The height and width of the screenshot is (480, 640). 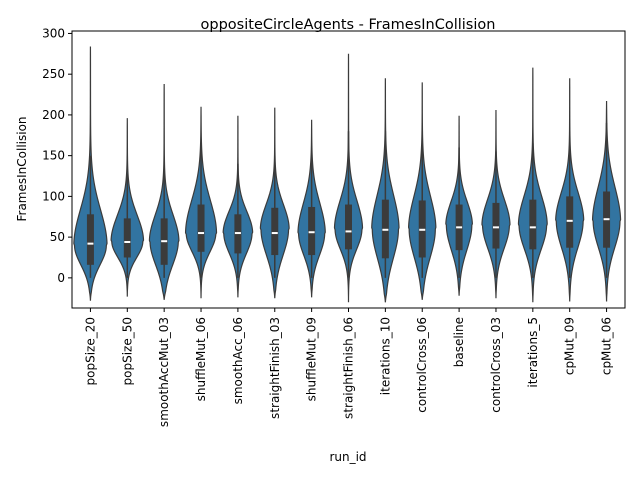 What do you see at coordinates (385, 356) in the screenshot?
I see `x-tick-label: iterations_10` at bounding box center [385, 356].